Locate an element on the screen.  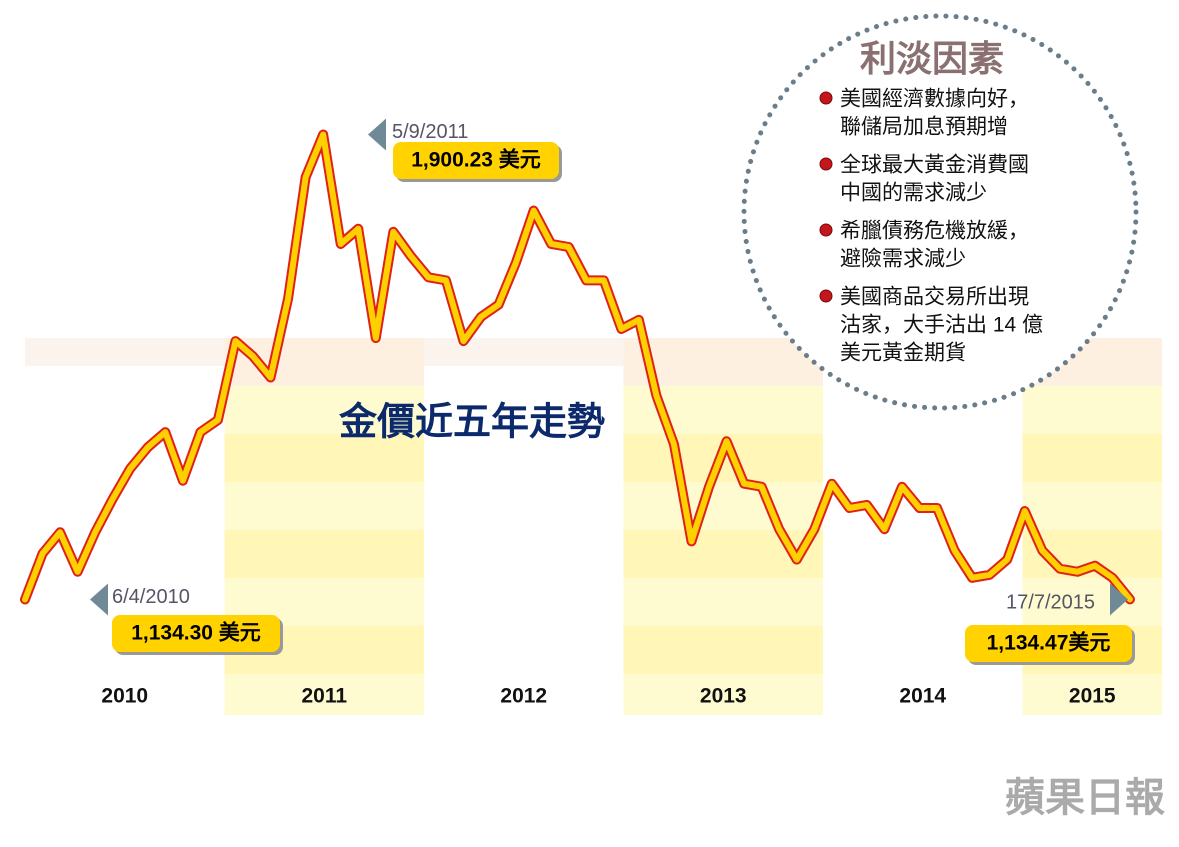
x-tick-label: 2011 is located at coordinates (324, 696).